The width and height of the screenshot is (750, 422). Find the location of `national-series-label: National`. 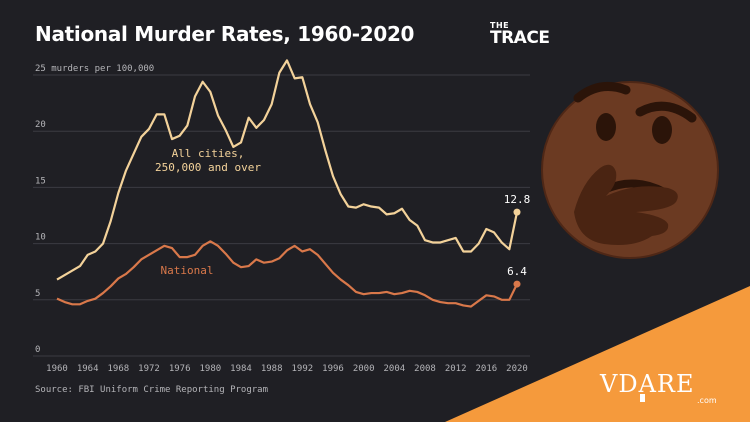

national-series-label: National is located at coordinates (187, 270).